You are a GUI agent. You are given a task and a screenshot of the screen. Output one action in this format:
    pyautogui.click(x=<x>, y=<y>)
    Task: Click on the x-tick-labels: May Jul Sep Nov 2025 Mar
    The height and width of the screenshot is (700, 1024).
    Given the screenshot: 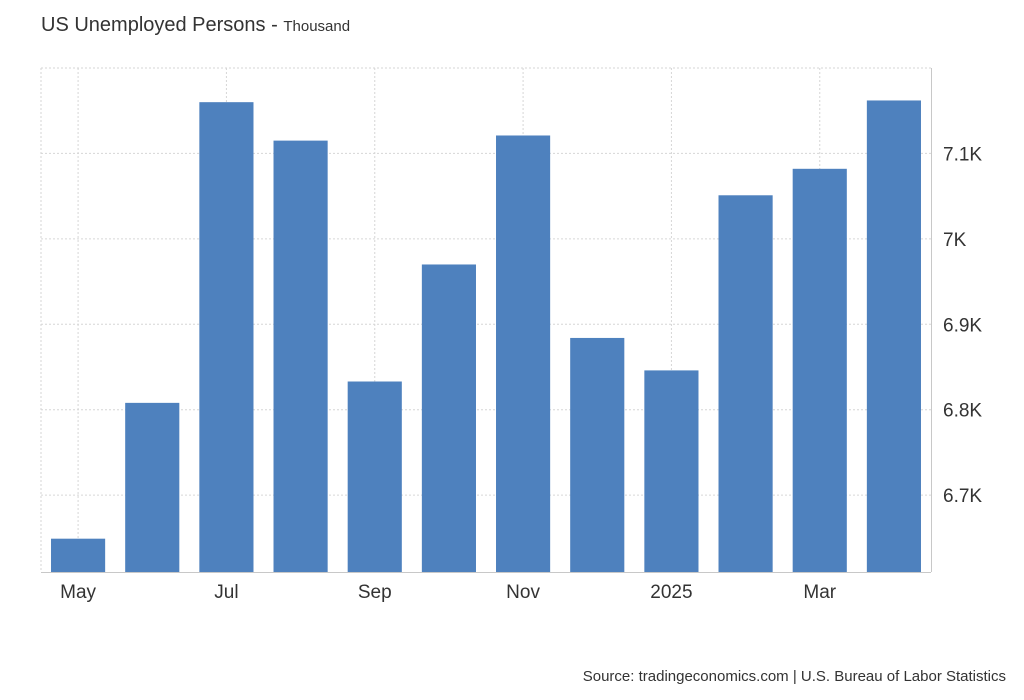 What is the action you would take?
    pyautogui.click(x=448, y=592)
    